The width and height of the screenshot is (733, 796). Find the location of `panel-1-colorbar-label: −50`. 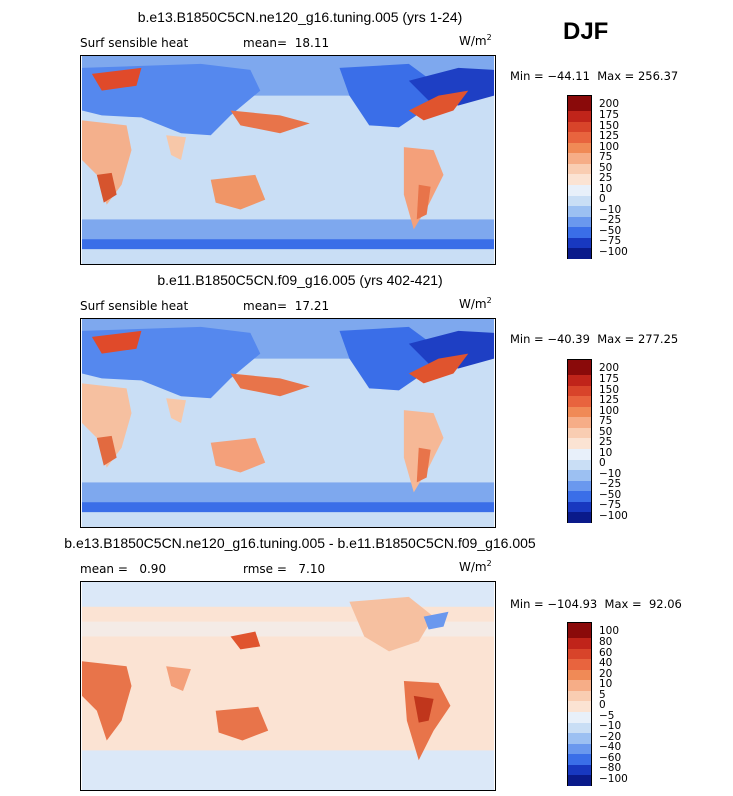

panel-1-colorbar-label: −50 is located at coordinates (610, 231).